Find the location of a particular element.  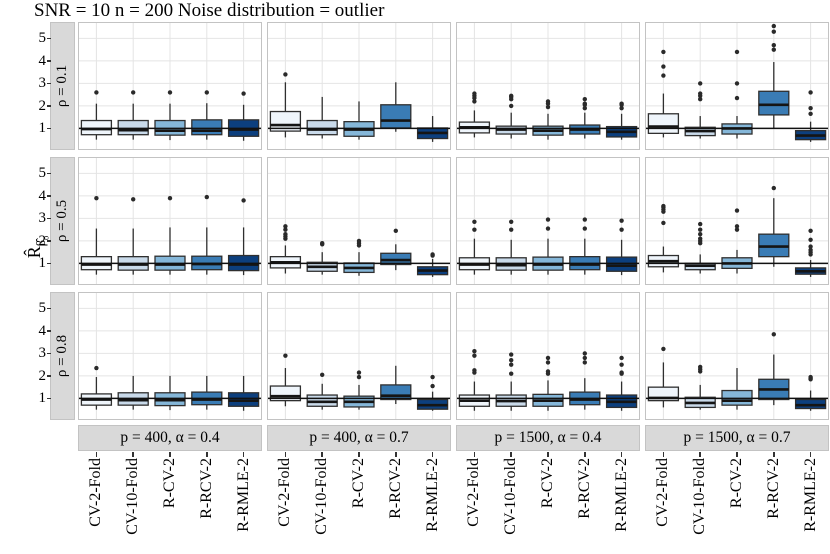

y-tick-label: 2 is located at coordinates (42, 375).